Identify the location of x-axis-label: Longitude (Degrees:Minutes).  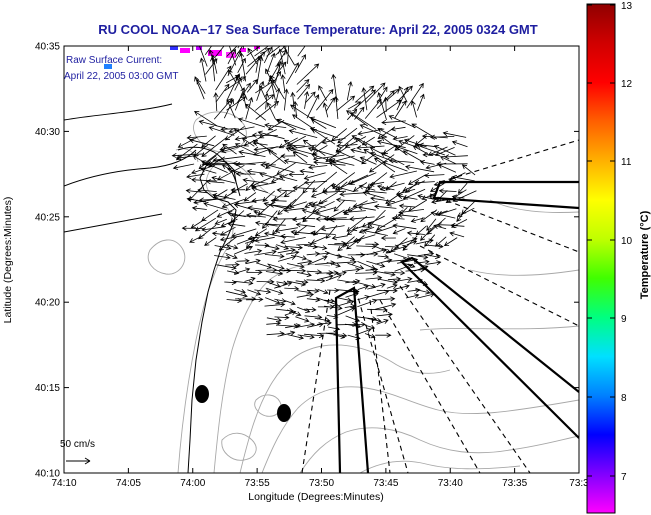
(315, 497).